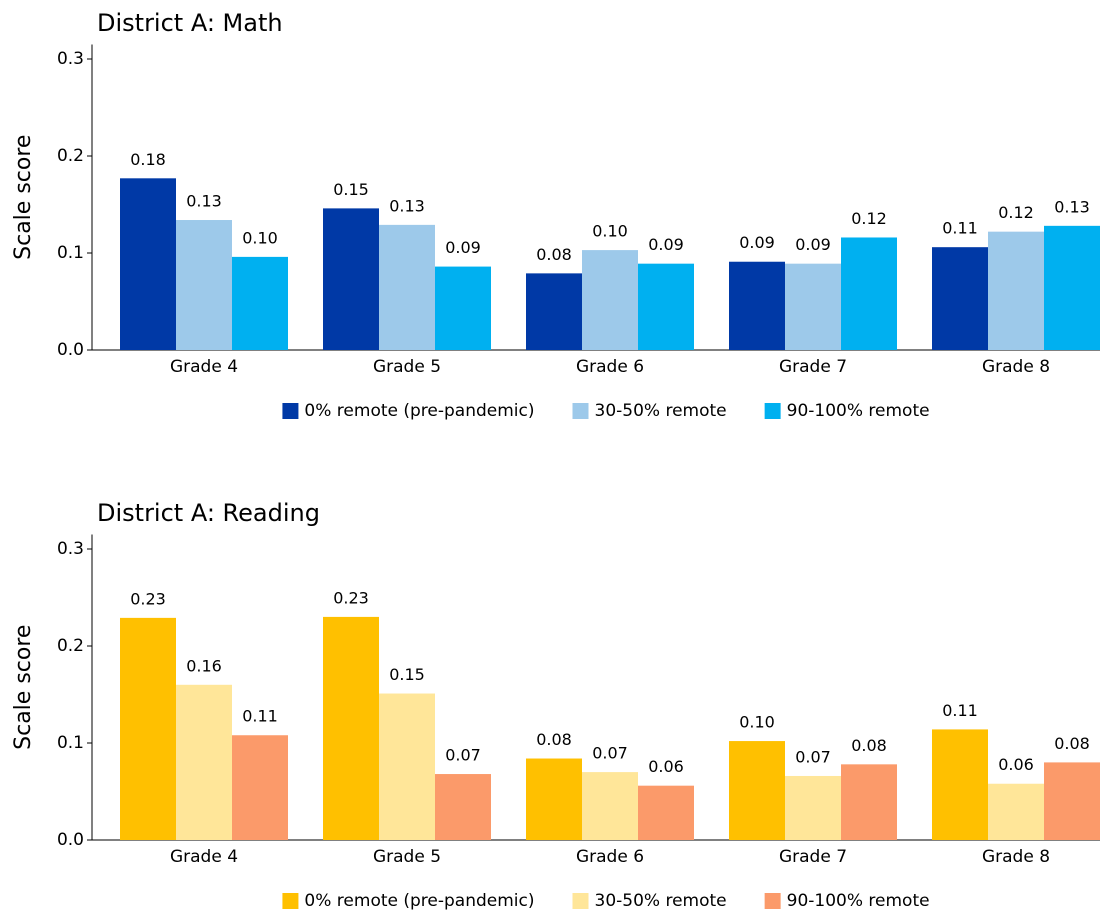 This screenshot has width=1120, height=917. Describe the element at coordinates (208, 513) in the screenshot. I see `chart-title: District A: Reading` at that location.